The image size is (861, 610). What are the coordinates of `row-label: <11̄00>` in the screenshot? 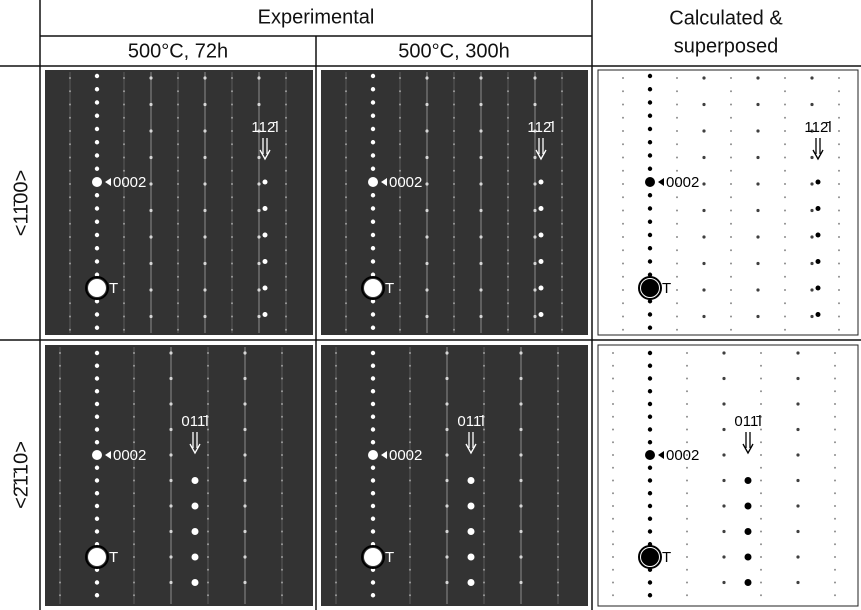 It's located at (21, 203).